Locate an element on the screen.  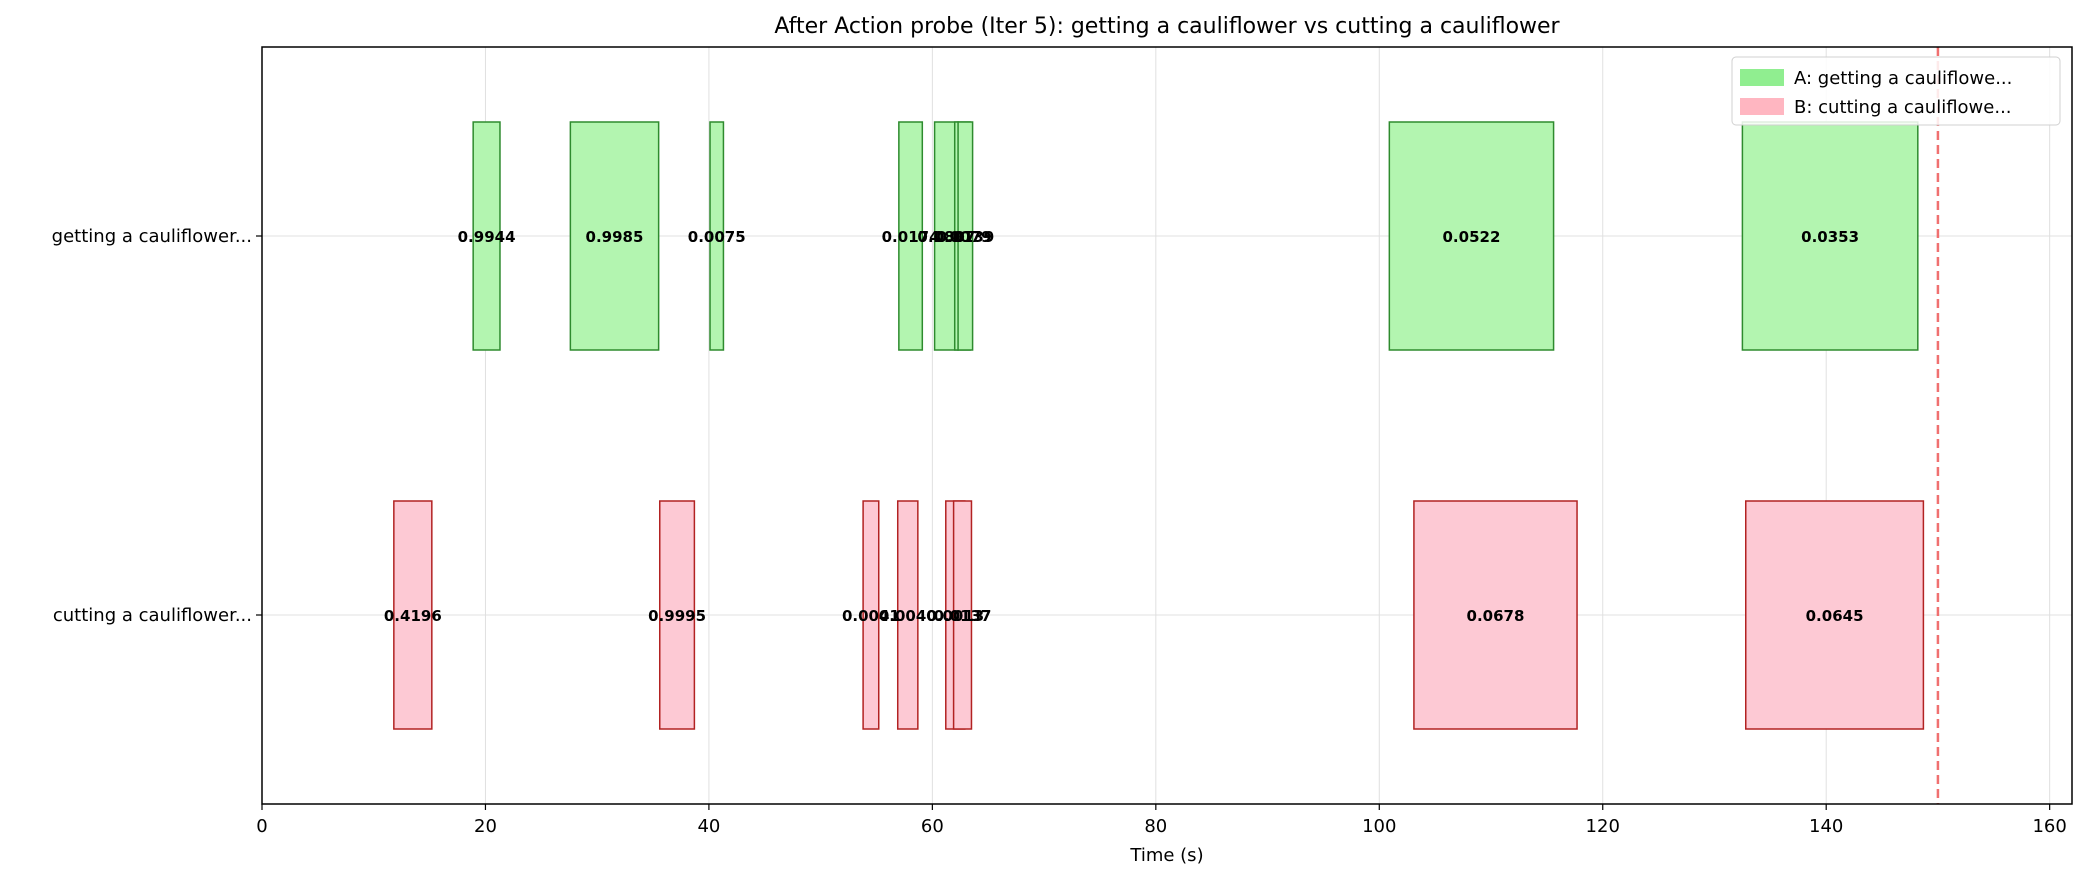
bar-value-label: 0.0137 is located at coordinates (963, 616).